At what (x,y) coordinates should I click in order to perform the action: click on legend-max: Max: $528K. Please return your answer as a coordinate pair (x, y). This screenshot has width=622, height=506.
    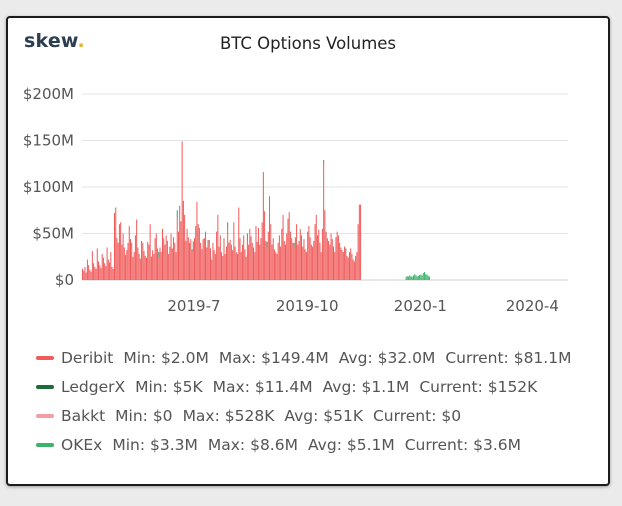
    Looking at the image, I should click on (228, 415).